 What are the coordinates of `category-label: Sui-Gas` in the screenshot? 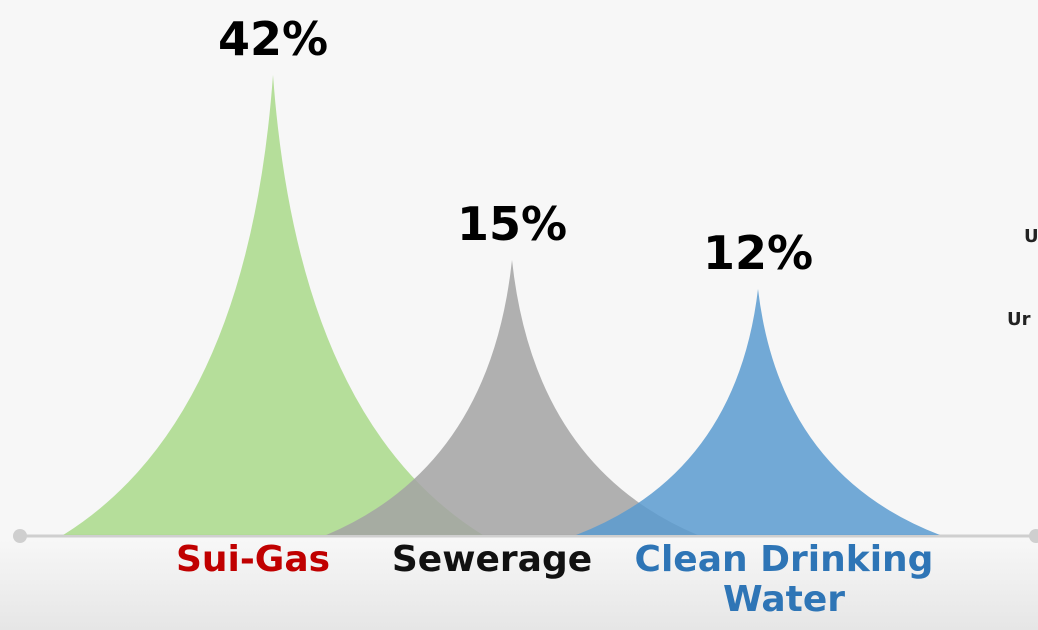 It's located at (253, 559).